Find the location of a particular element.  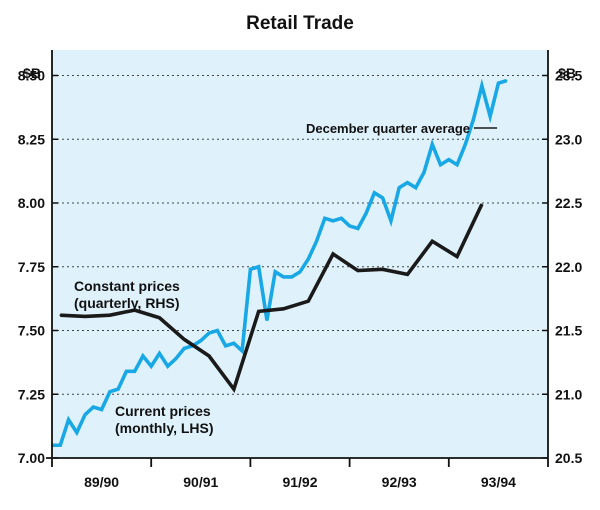

chart-title: Retail Trade is located at coordinates (300, 23).